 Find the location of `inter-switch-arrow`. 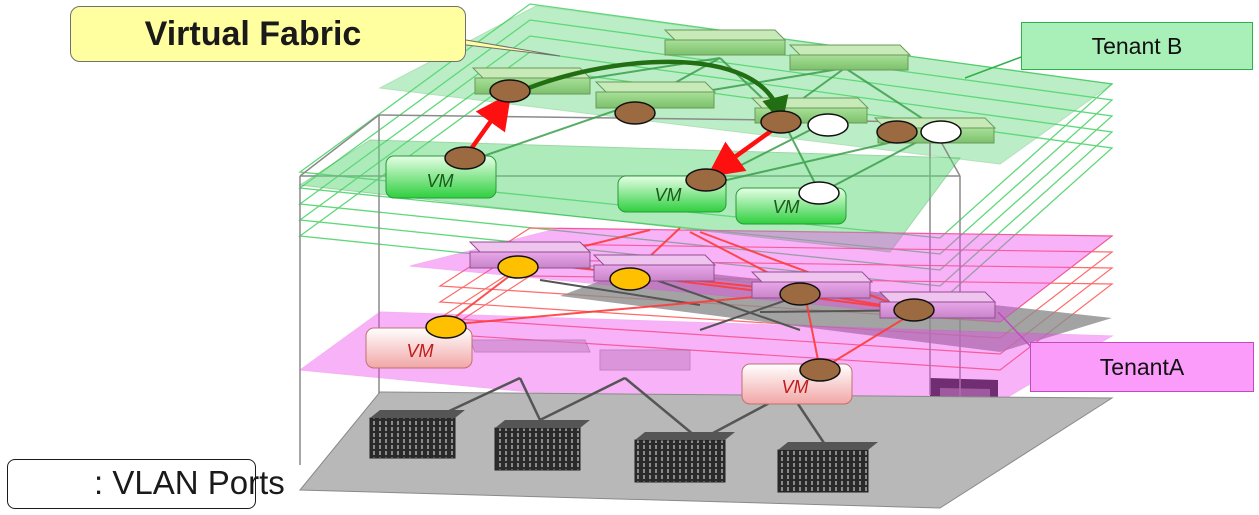

inter-switch-arrow is located at coordinates (650, 91).